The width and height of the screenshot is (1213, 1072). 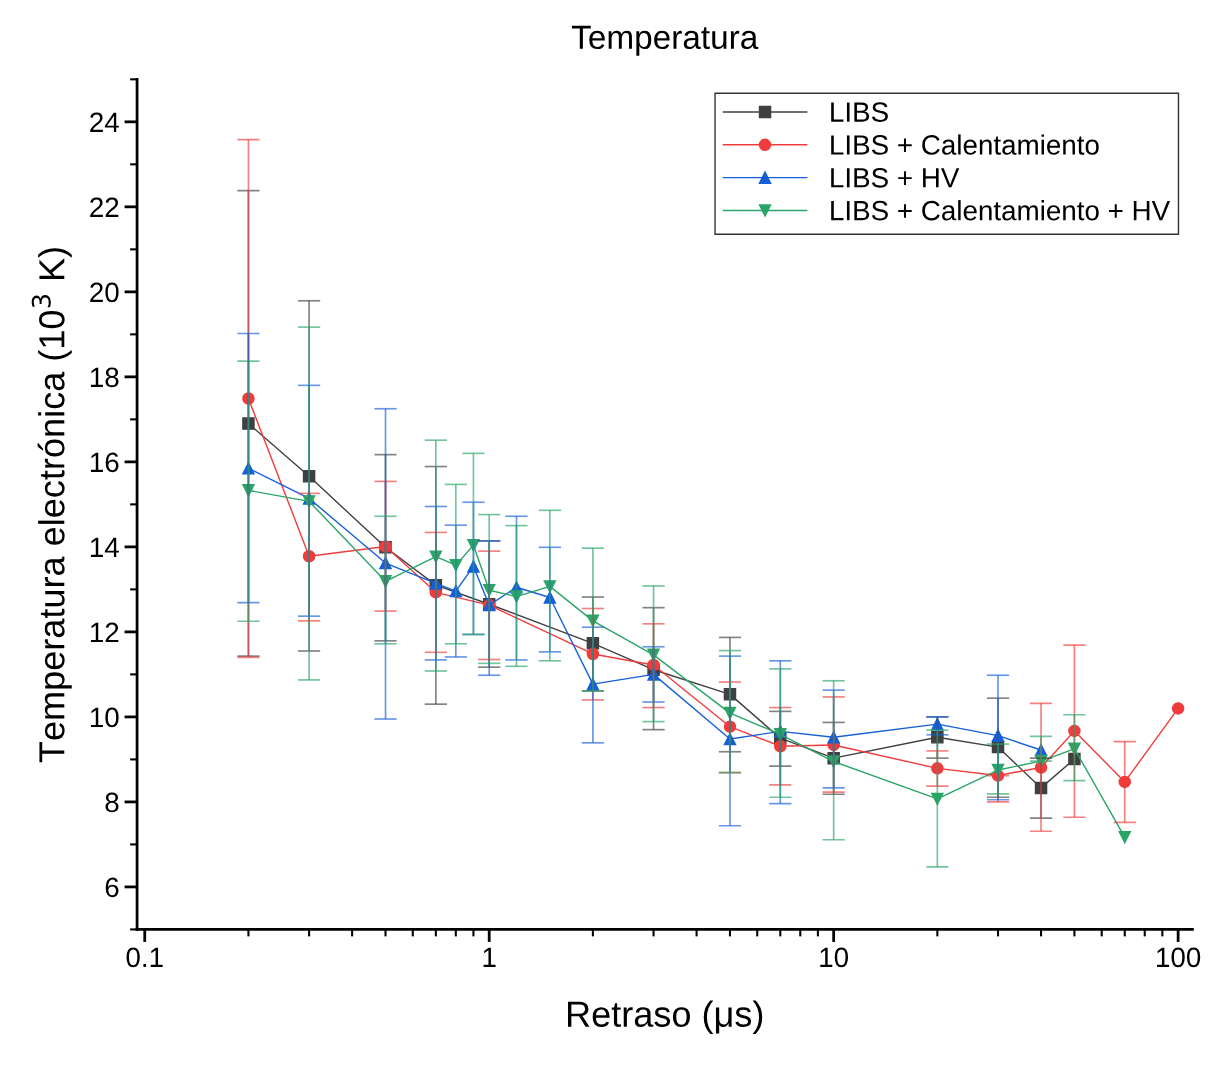 What do you see at coordinates (104, 122) in the screenshot?
I see `y-tick-label: 24` at bounding box center [104, 122].